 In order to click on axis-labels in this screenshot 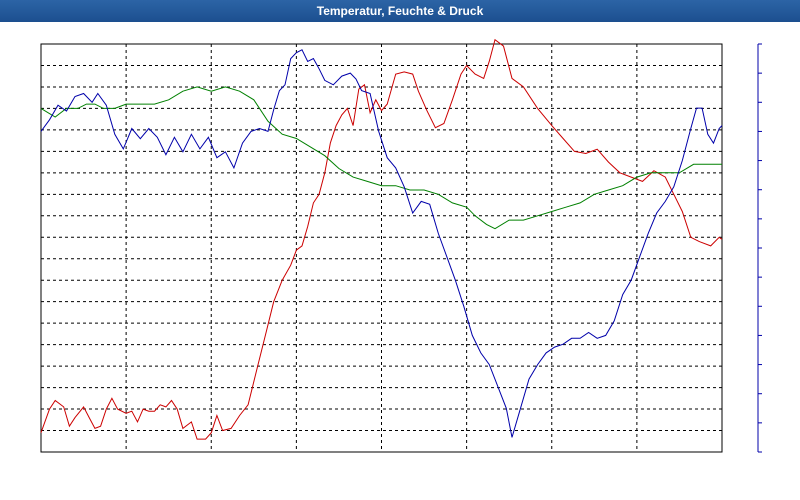, I will do `click(759, 248)`.